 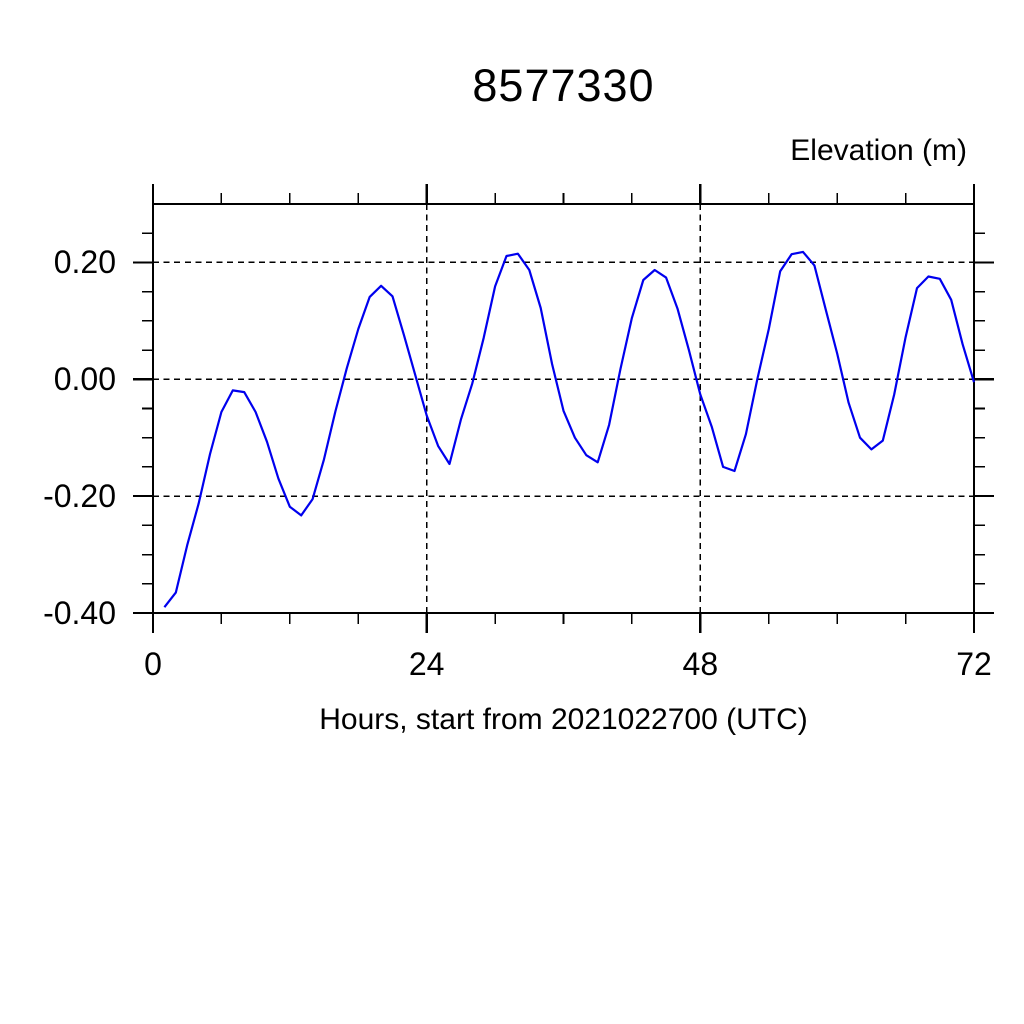 I want to click on x-axis-label: Hours, start from 2021022700 (UTC), so click(x=563, y=719).